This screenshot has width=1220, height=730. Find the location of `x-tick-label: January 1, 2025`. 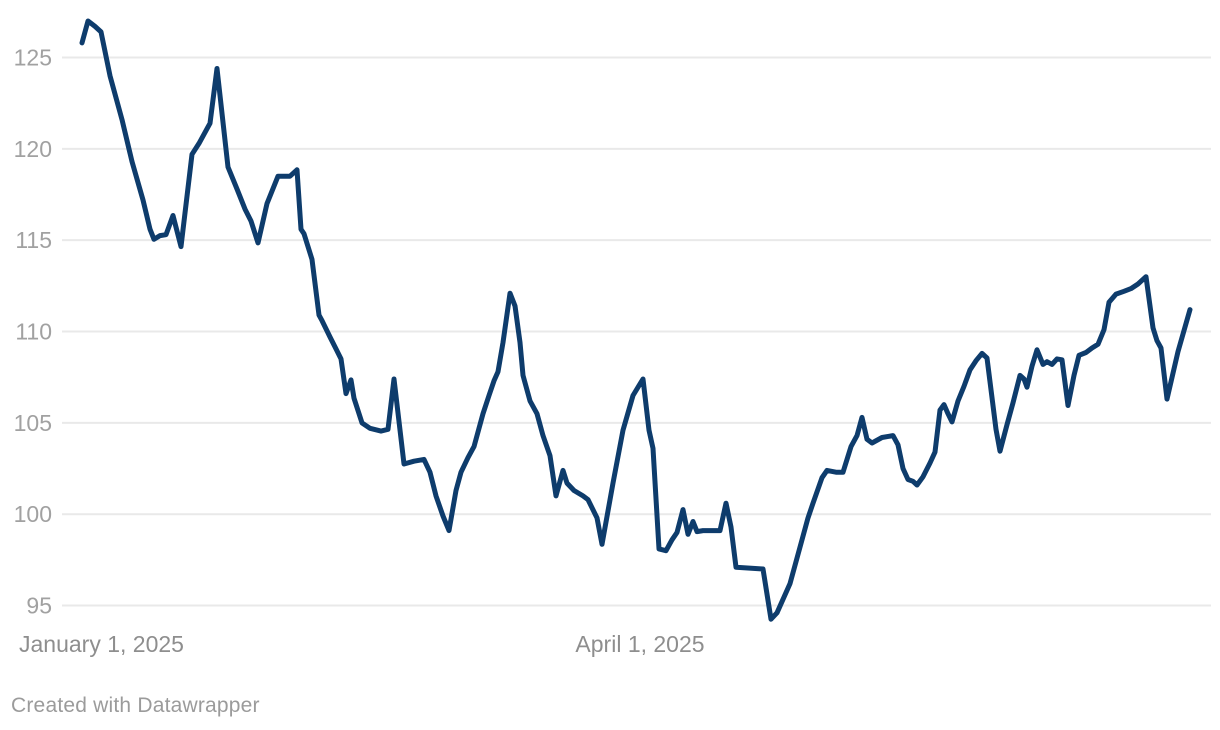

x-tick-label: January 1, 2025 is located at coordinates (101, 644).